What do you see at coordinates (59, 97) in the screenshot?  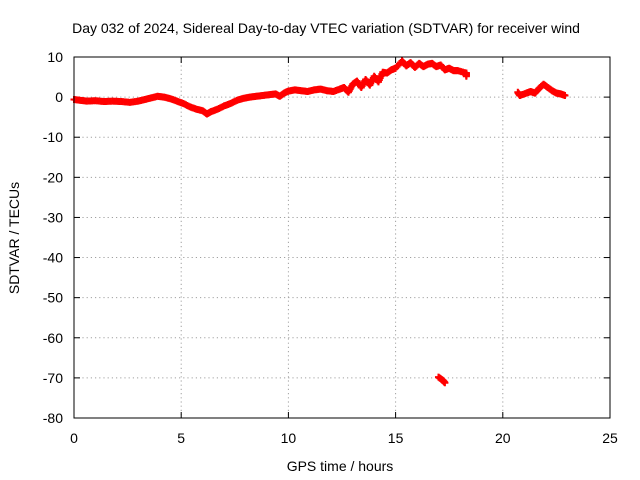 I see `y-tick-label: 0` at bounding box center [59, 97].